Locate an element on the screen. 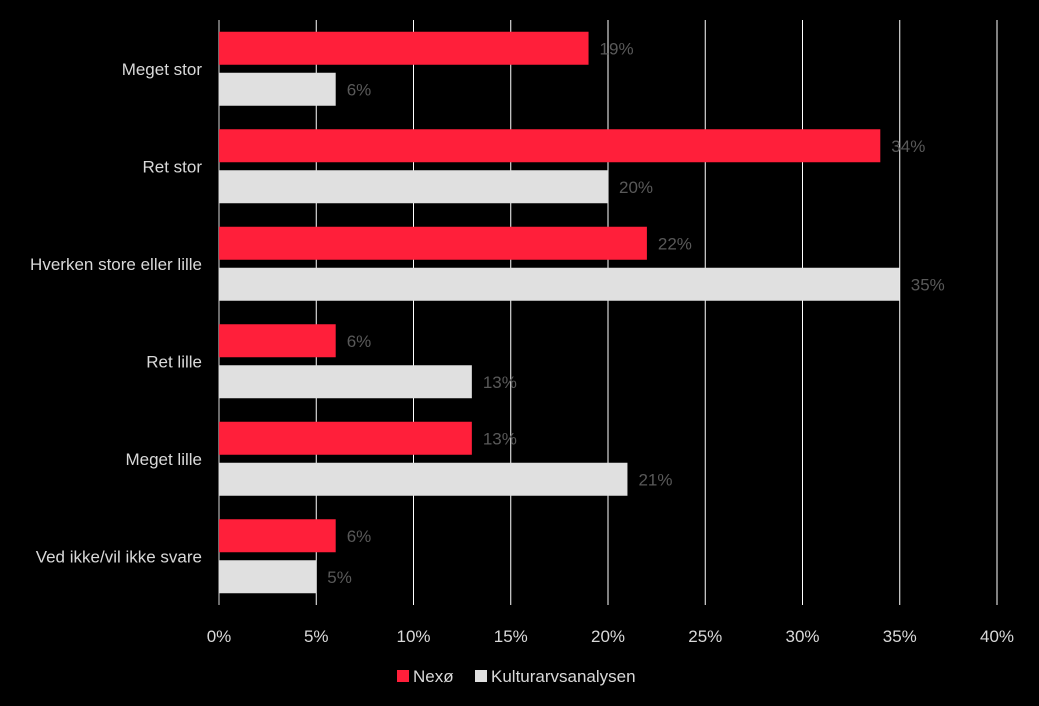  legend: Nexø Kulturarvsanalysen is located at coordinates (516, 676).